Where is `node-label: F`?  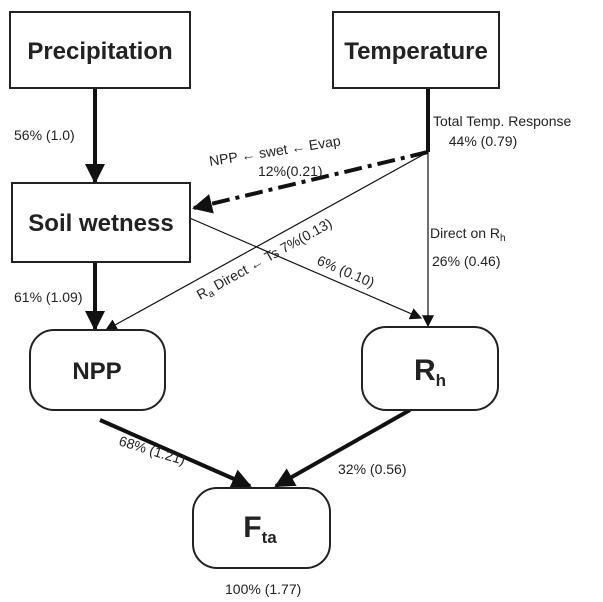 node-label: F is located at coordinates (252, 527).